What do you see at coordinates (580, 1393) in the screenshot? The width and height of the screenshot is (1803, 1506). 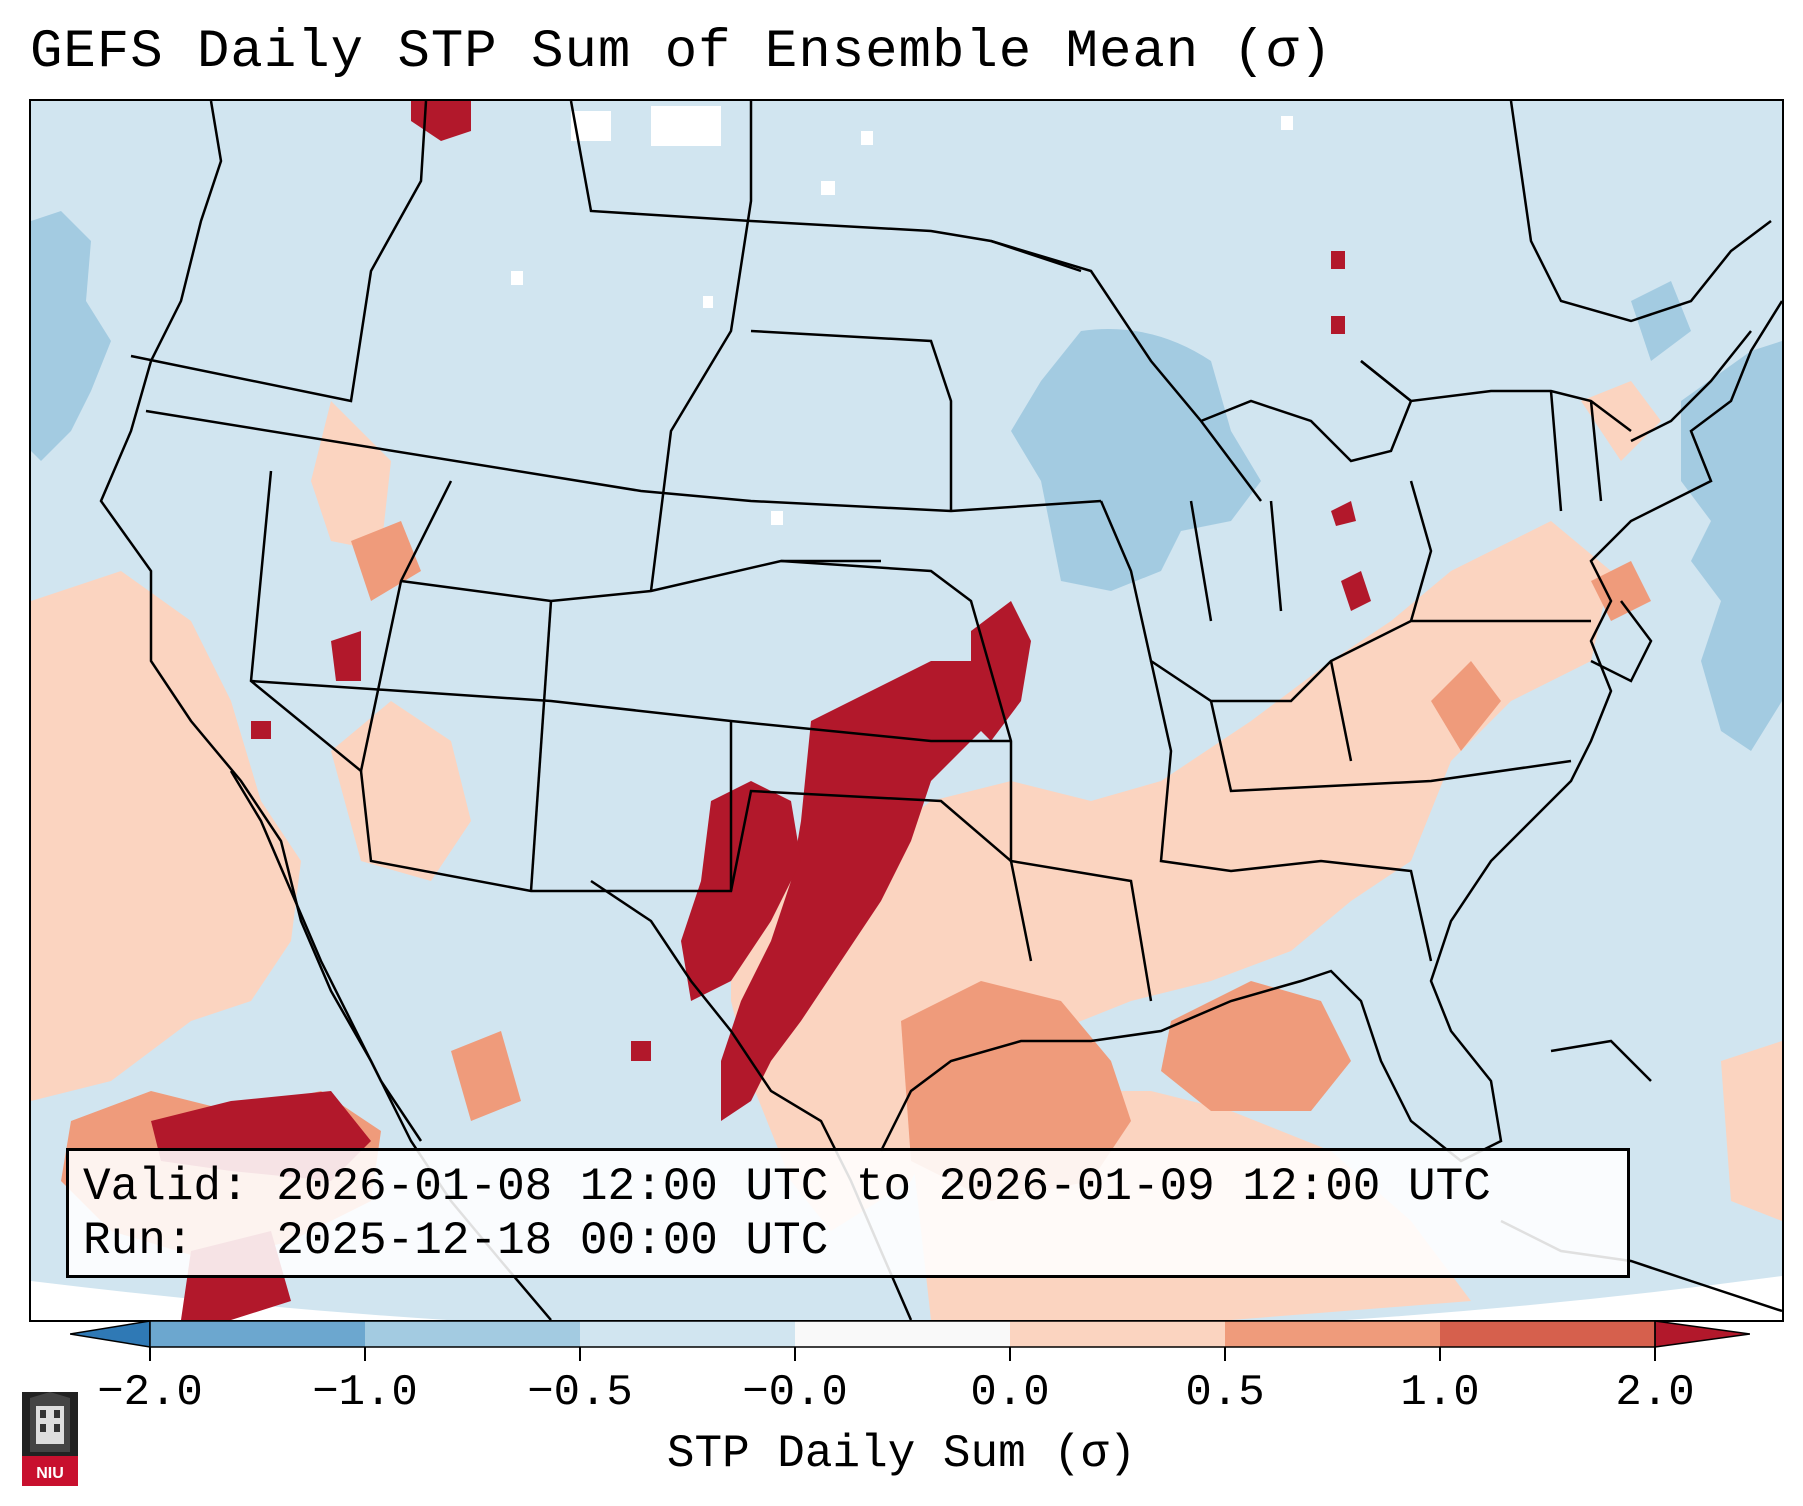 I see `colorbar-tick-label: −0.5` at bounding box center [580, 1393].